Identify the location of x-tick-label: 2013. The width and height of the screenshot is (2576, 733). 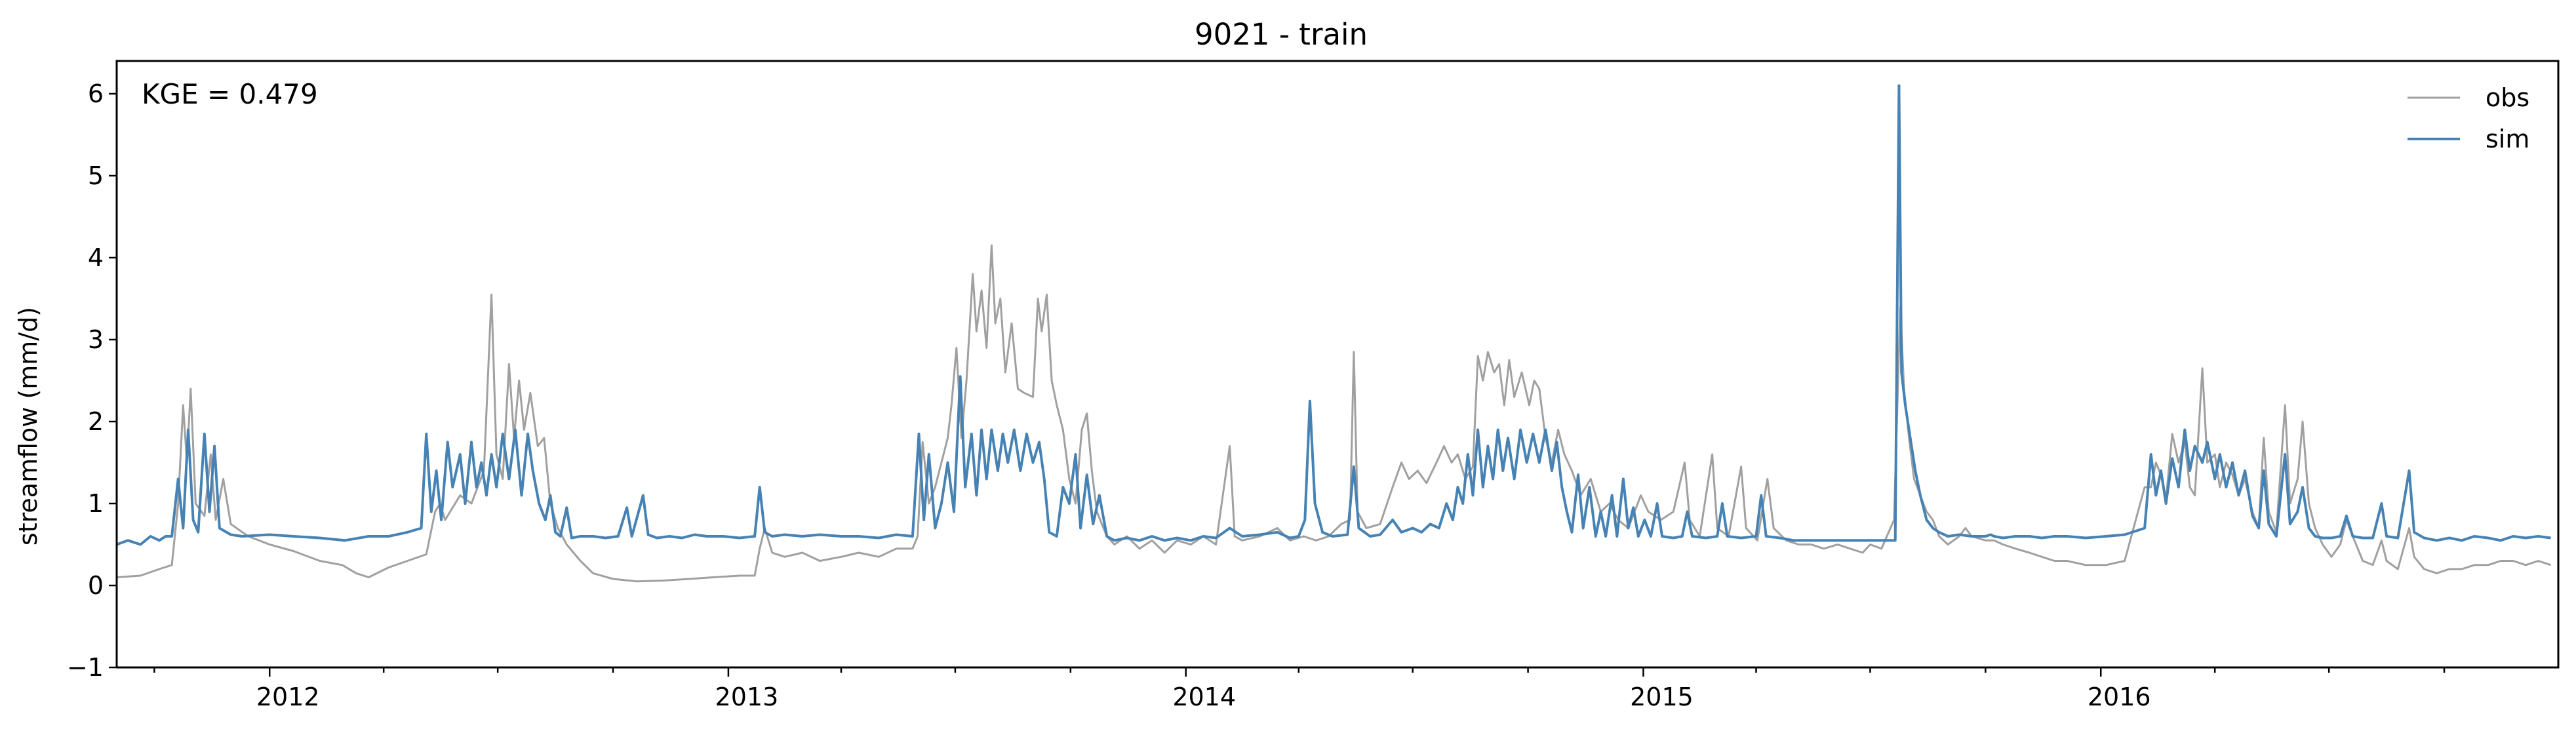
(747, 697).